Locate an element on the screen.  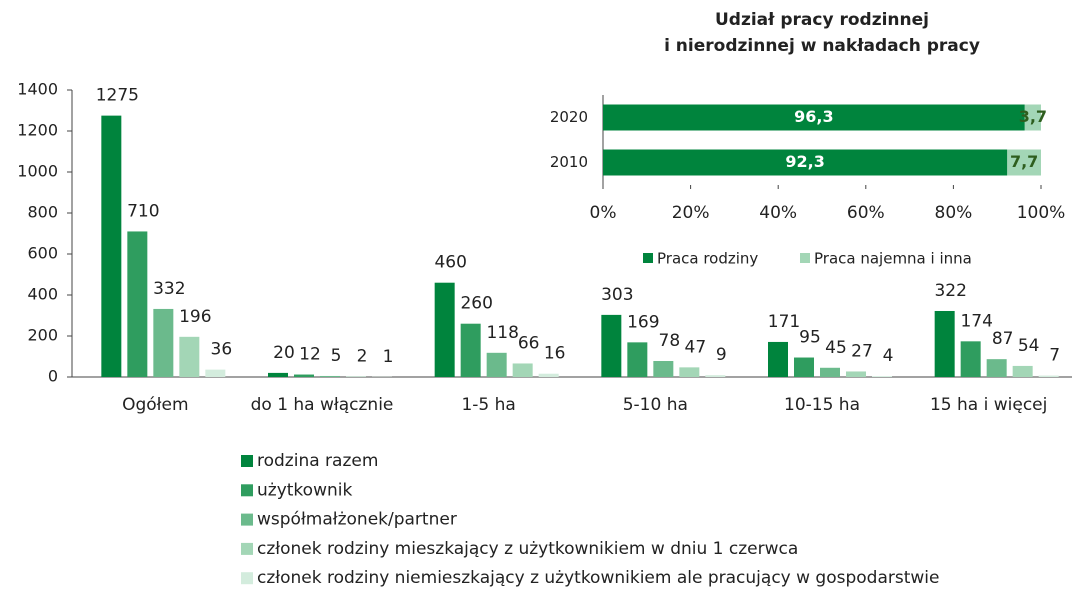
data-label: 2 is located at coordinates (362, 357).